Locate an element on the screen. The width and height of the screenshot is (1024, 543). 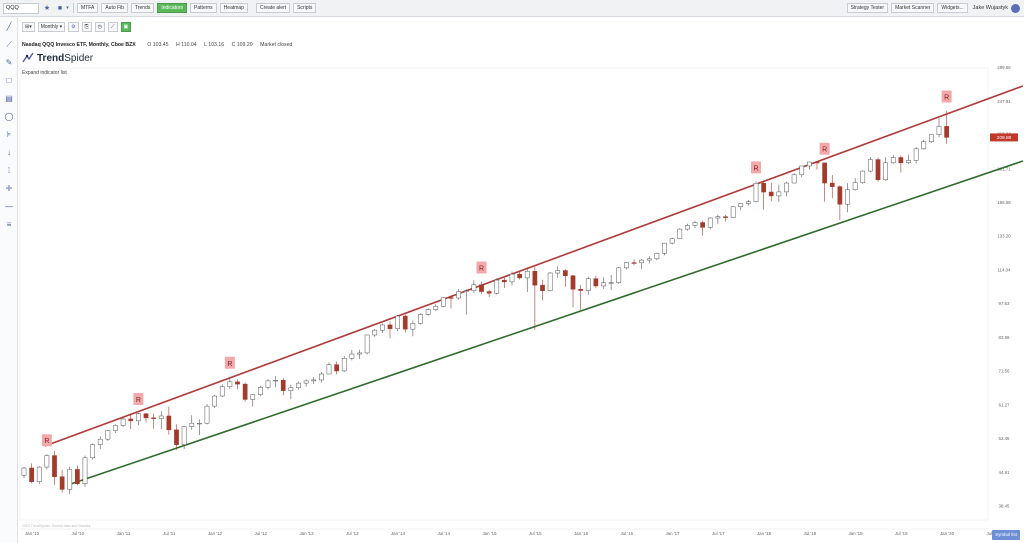
expand-indicator-list-link: Expand indicator list is located at coordinates (44, 73).